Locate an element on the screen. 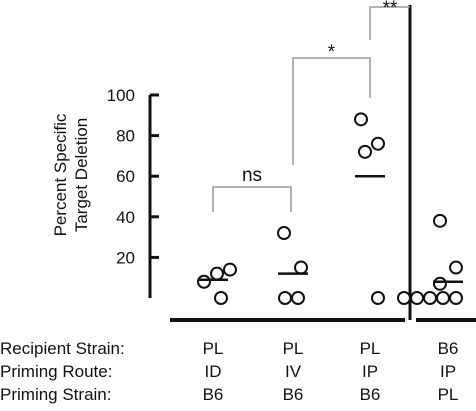 This screenshot has height=411, width=476. row-label: Recipient Strain: is located at coordinates (62, 348).